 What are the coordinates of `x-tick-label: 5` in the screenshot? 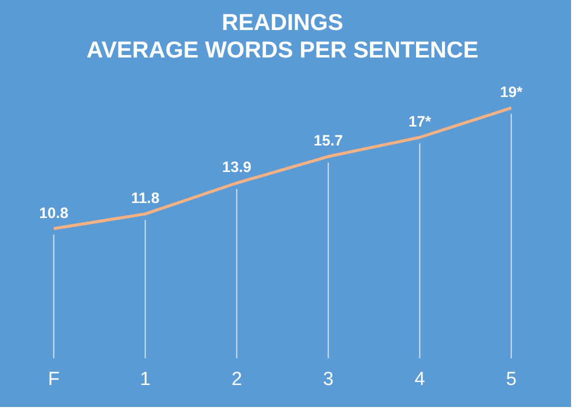 It's located at (511, 379).